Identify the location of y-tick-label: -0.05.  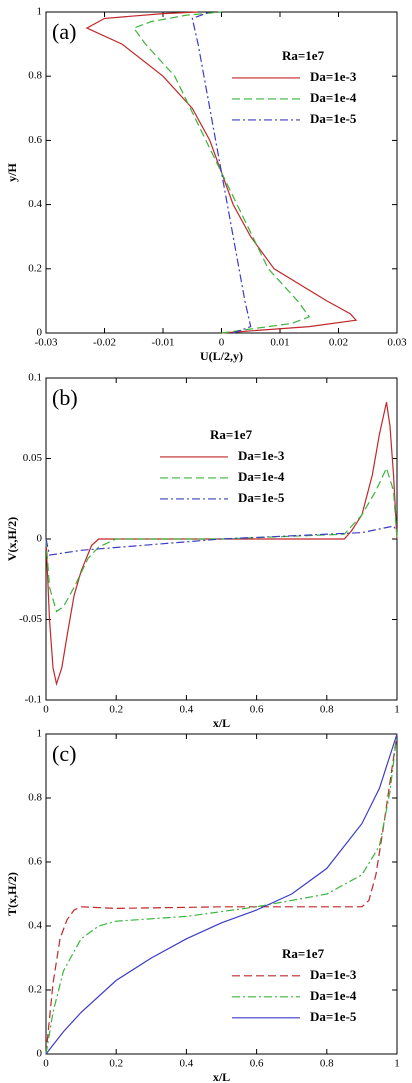
(30, 619).